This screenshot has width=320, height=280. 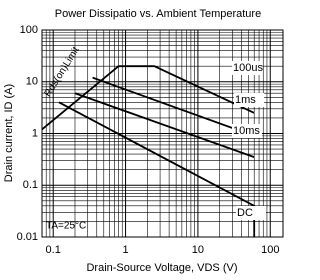 What do you see at coordinates (27, 237) in the screenshot?
I see `y-tick-label: 0.01` at bounding box center [27, 237].